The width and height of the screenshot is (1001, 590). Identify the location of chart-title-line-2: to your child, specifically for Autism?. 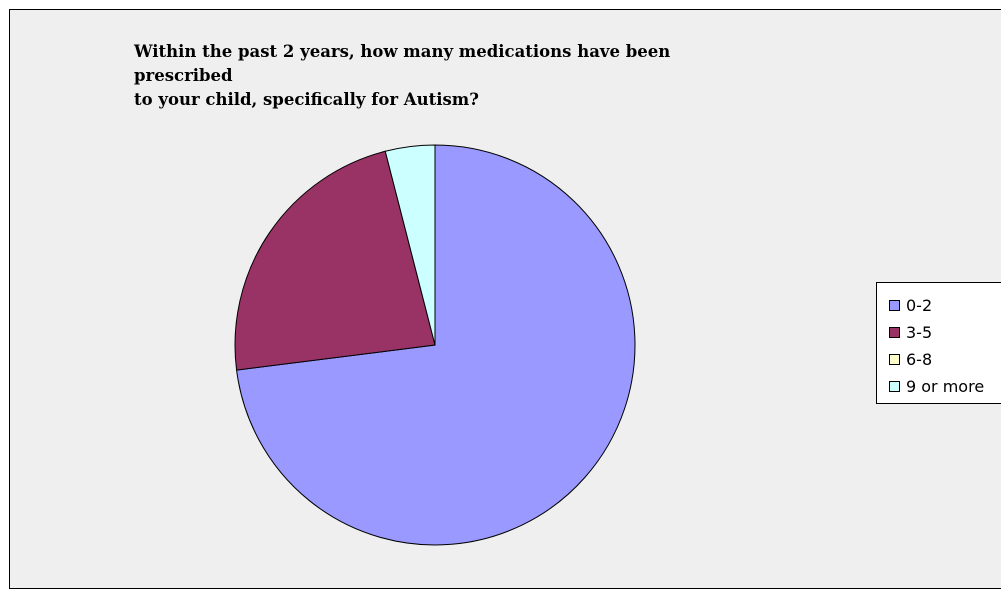
(306, 99).